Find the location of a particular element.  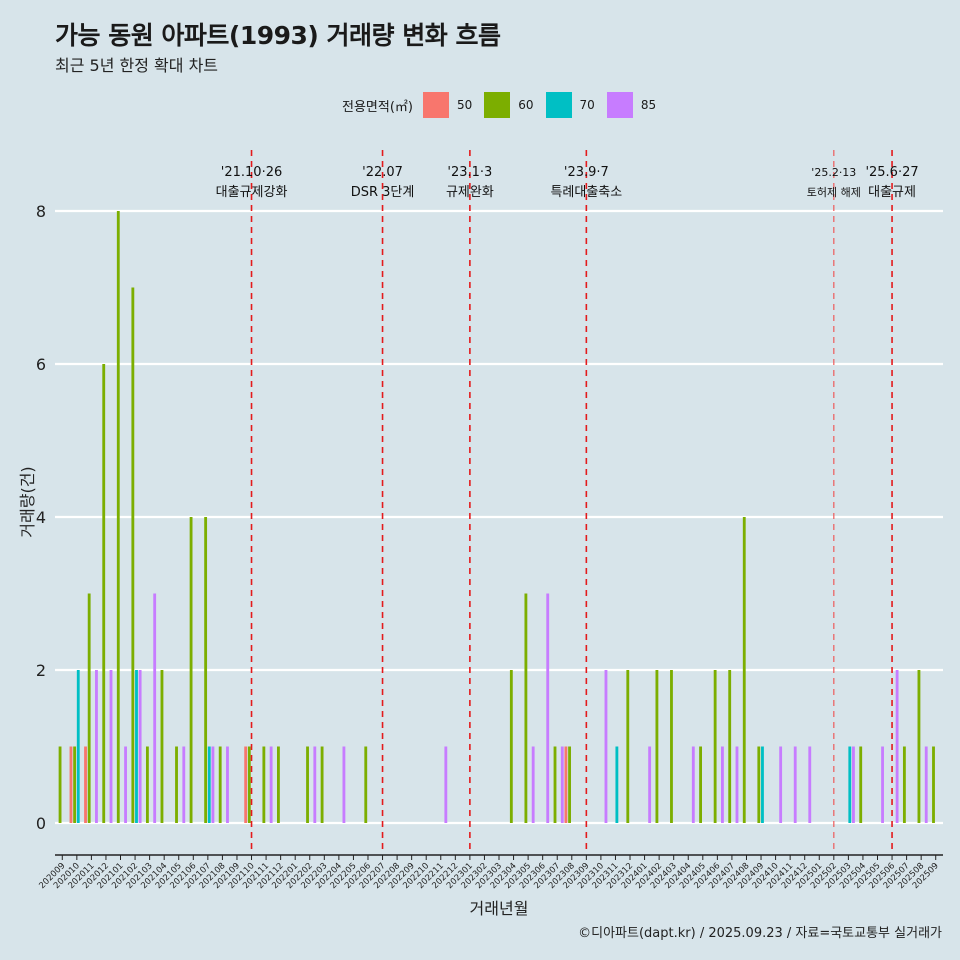

legend-item-70: 70 is located at coordinates (570, 105).